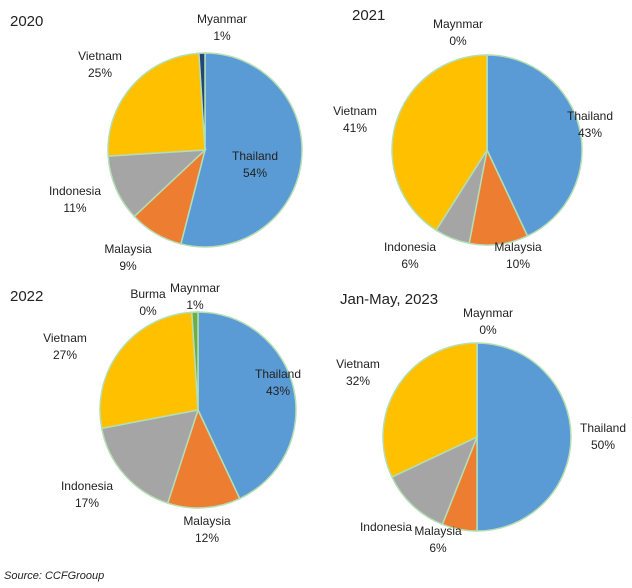  Describe the element at coordinates (26, 21) in the screenshot. I see `chart-title: 2020` at that location.